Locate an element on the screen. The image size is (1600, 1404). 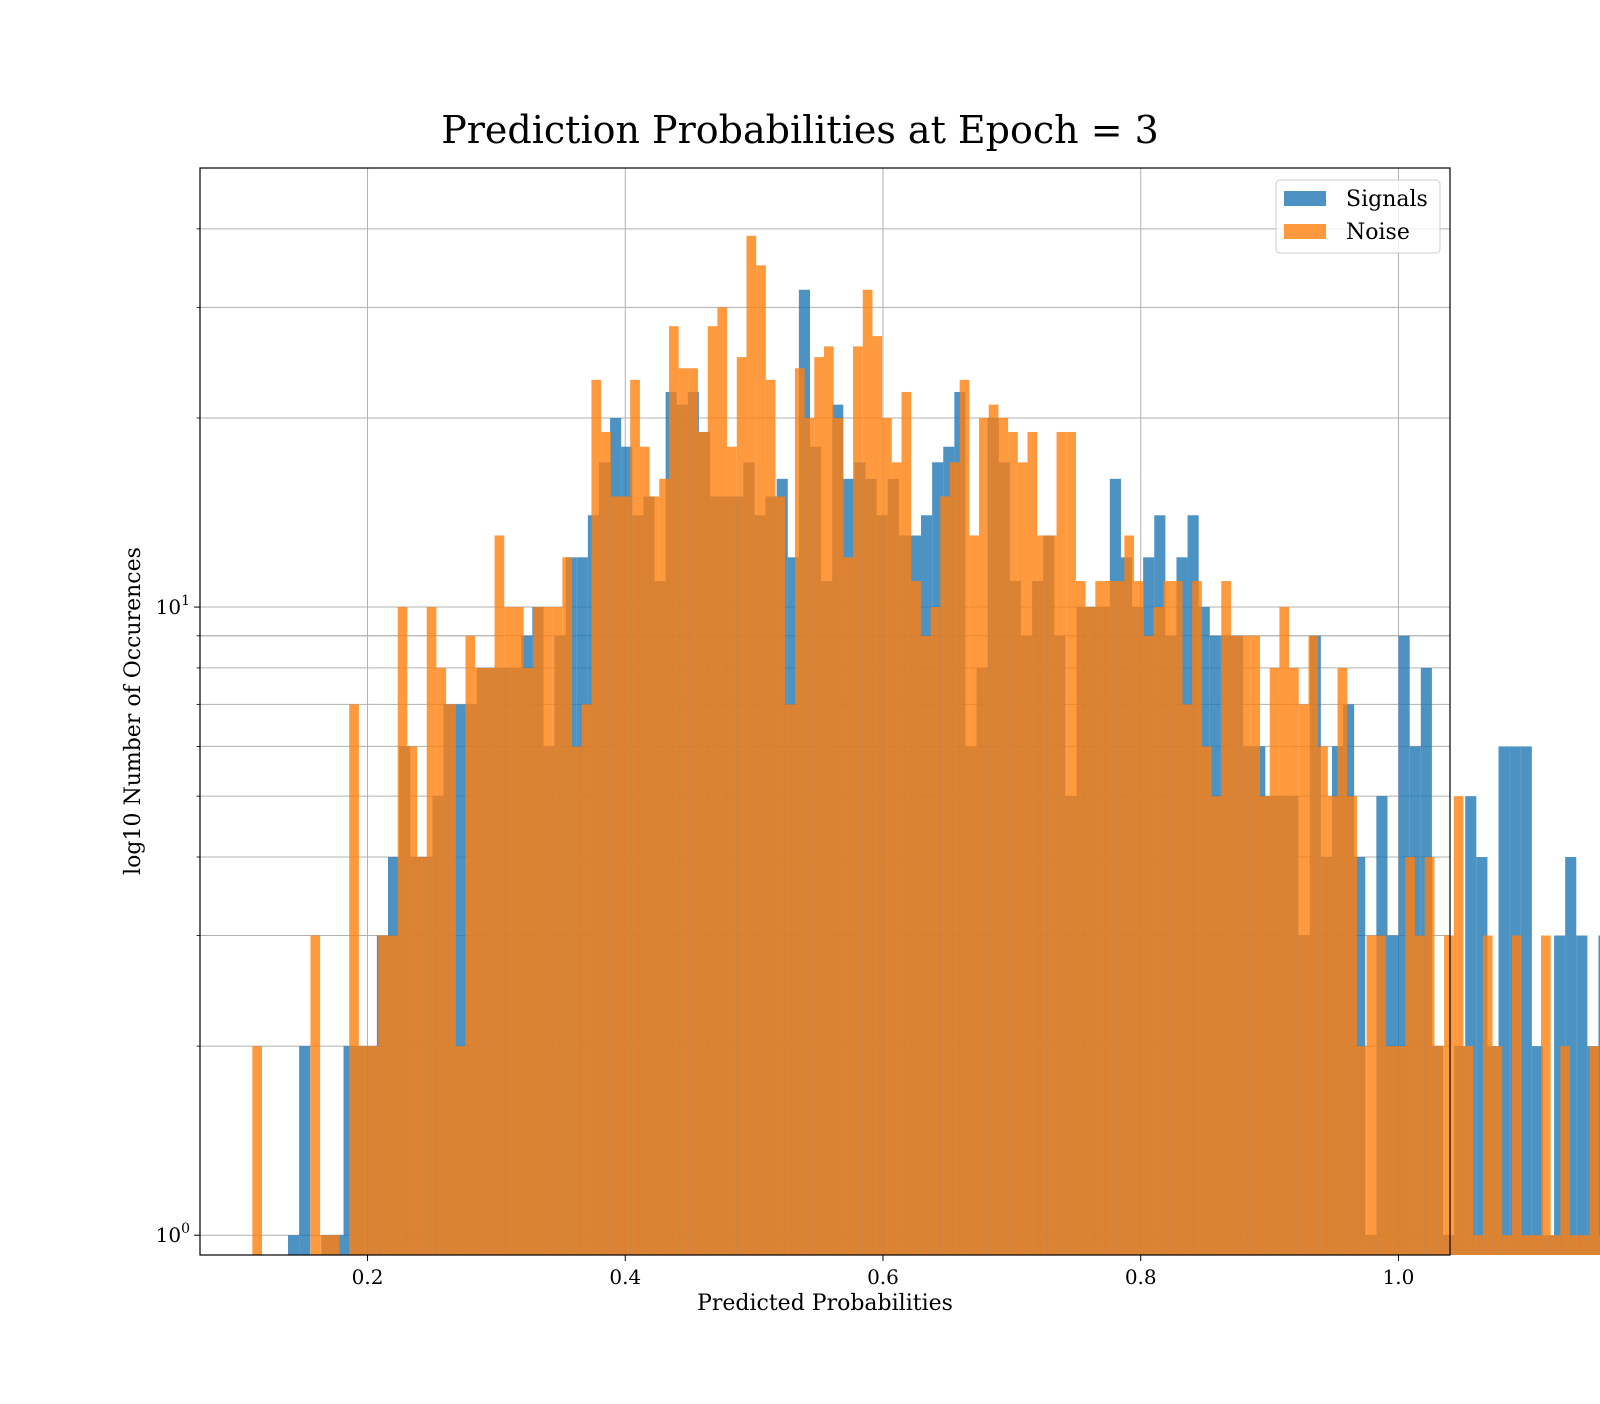
y-axis-label: log10 Number of Occurences is located at coordinates (133, 711).